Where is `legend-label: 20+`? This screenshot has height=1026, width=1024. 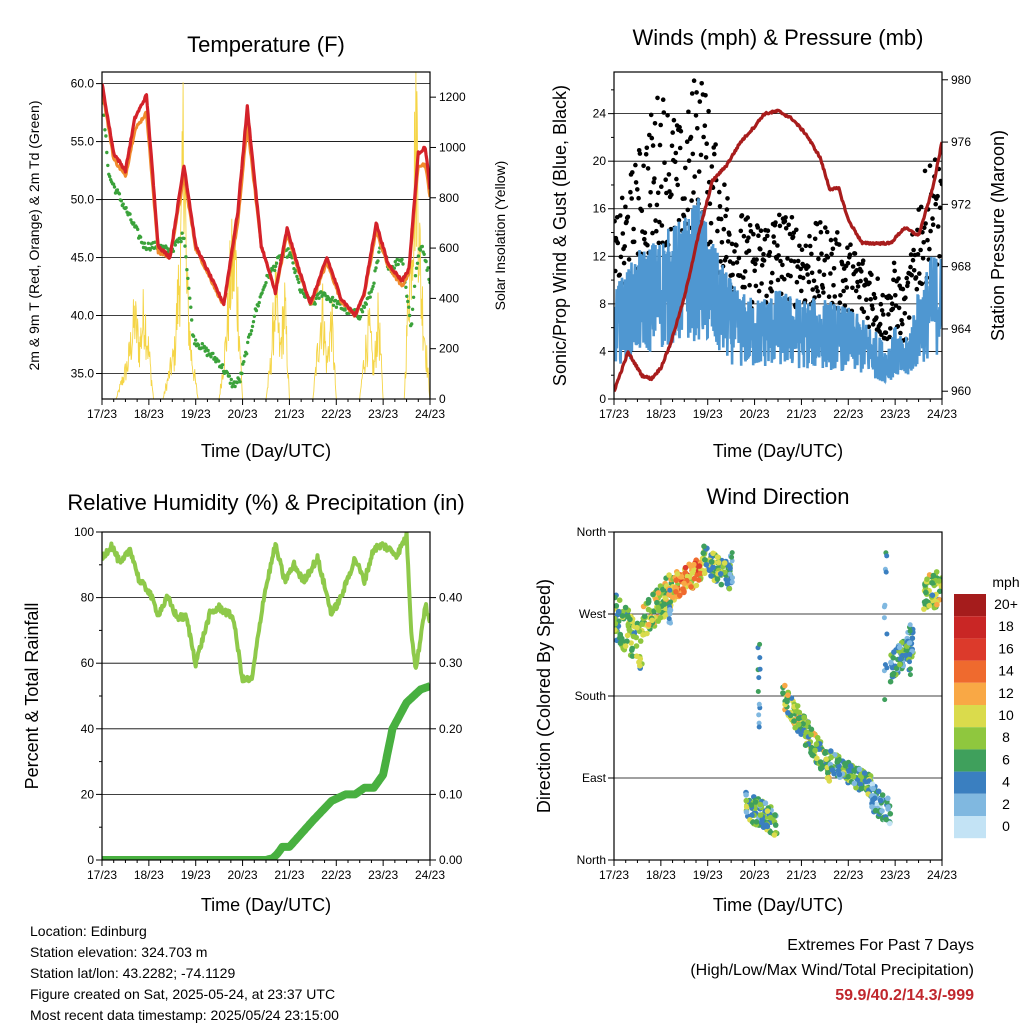
legend-label: 20+ is located at coordinates (1006, 604).